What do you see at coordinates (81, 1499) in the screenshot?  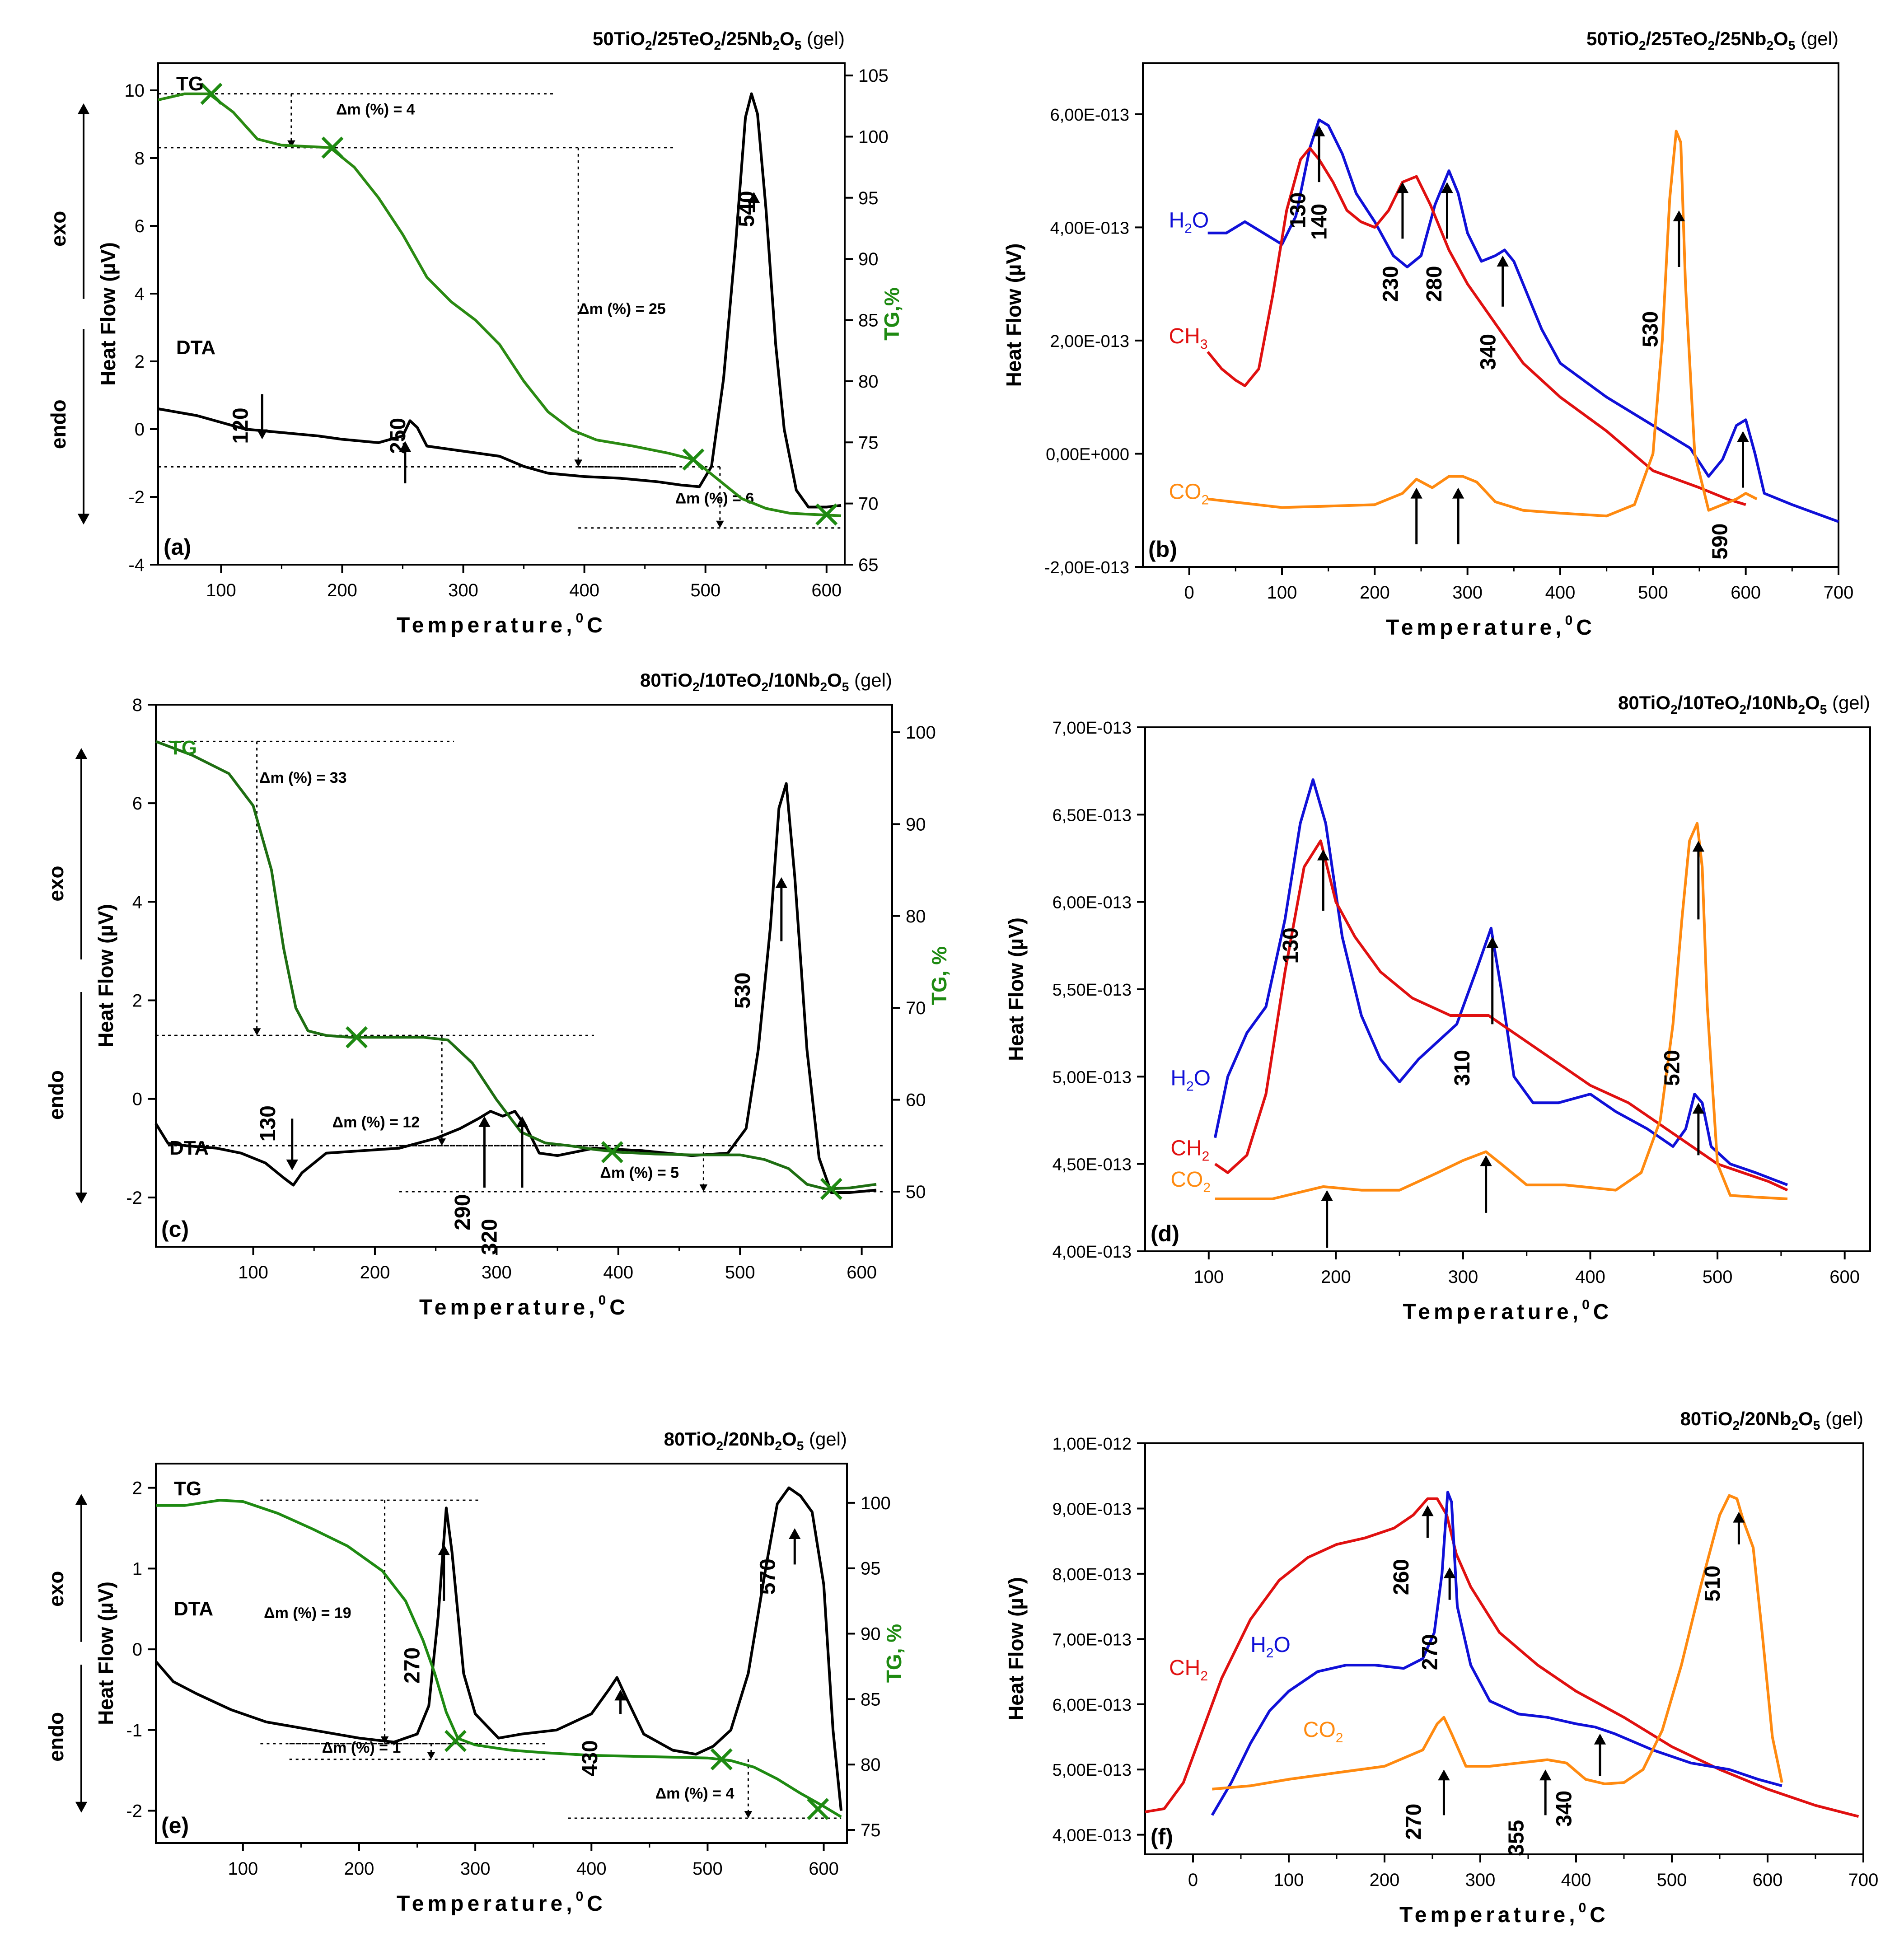 I see `exo-arrow-head` at bounding box center [81, 1499].